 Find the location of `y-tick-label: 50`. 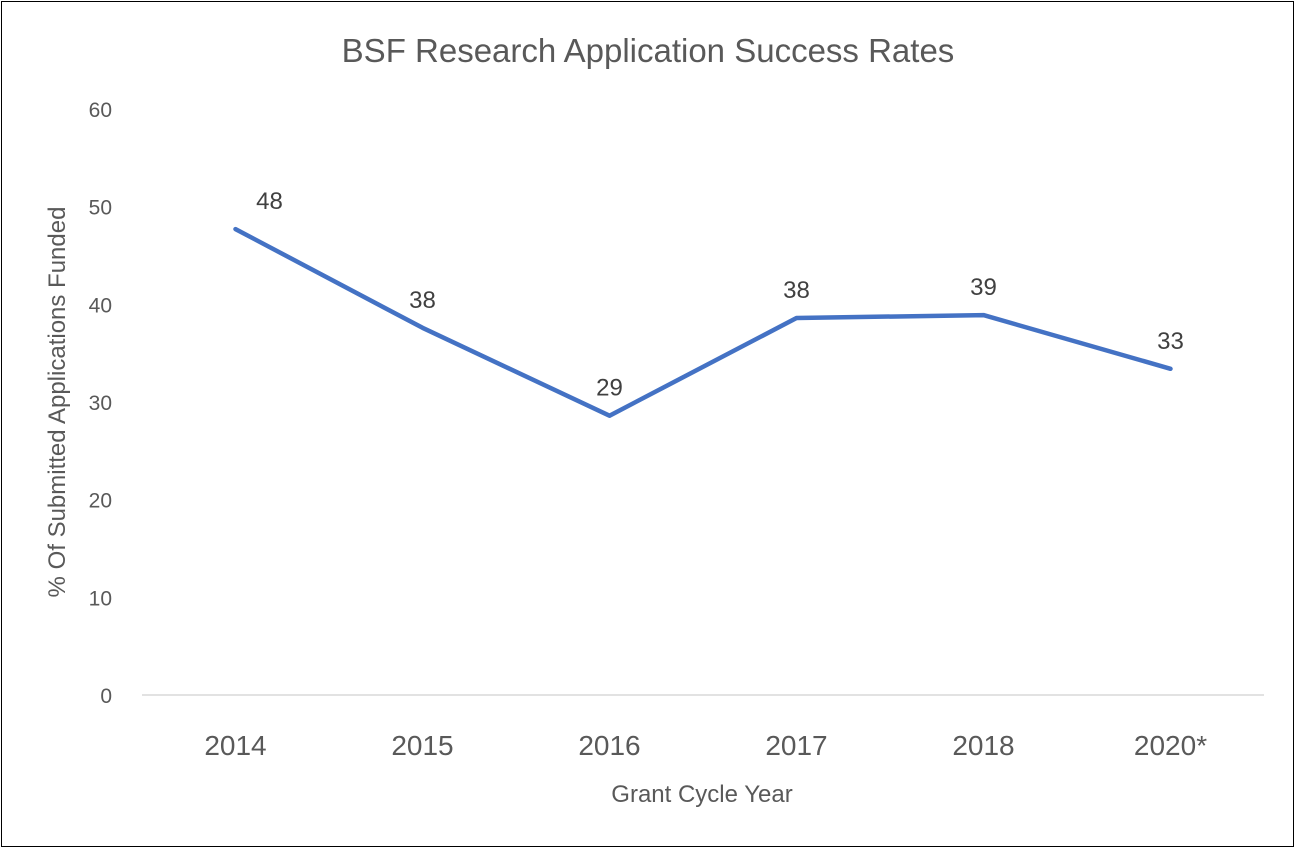

y-tick-label: 50 is located at coordinates (100, 208).